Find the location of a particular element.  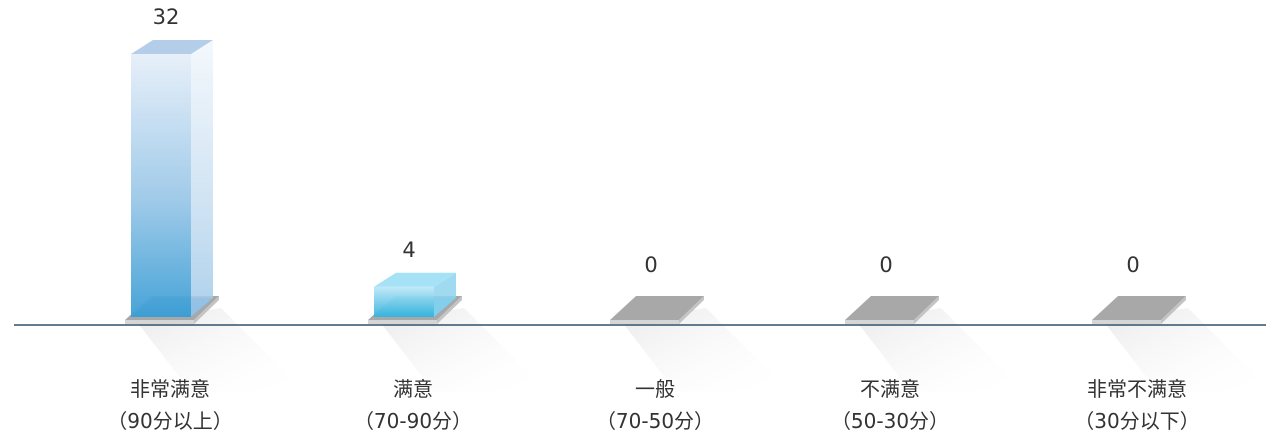

x-tick-label: 满意 is located at coordinates (413, 389).